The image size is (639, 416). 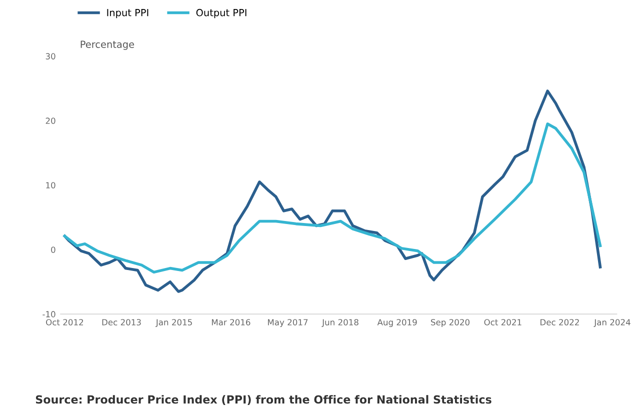 What do you see at coordinates (53, 249) in the screenshot?
I see `y-tick-label: 0` at bounding box center [53, 249].